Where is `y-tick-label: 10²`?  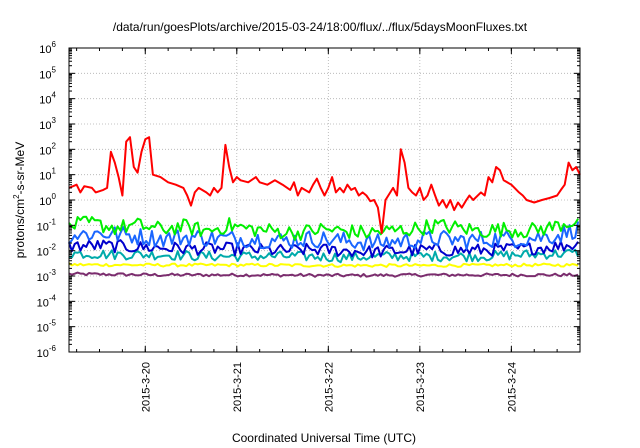
y-tick-label: 10² is located at coordinates (47, 149).